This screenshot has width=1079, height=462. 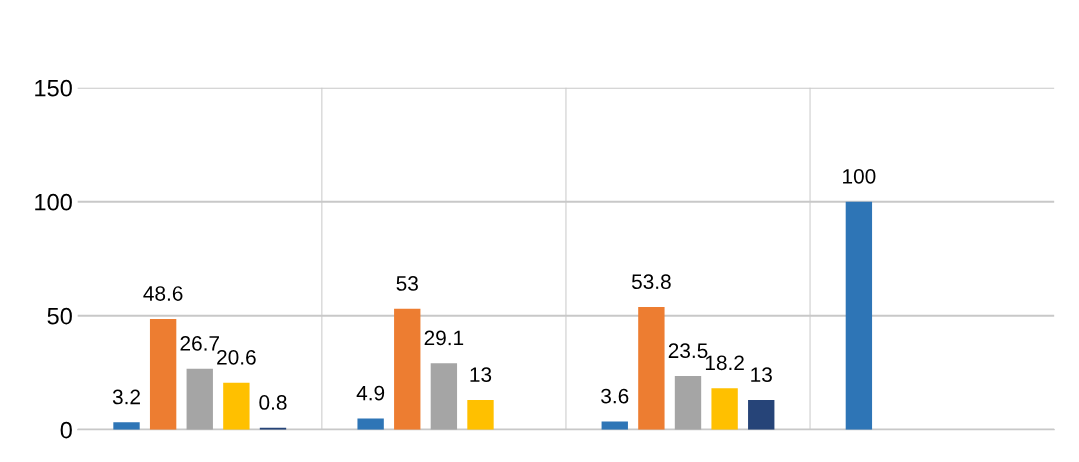 I want to click on data-label: 26.7, so click(x=199, y=343).